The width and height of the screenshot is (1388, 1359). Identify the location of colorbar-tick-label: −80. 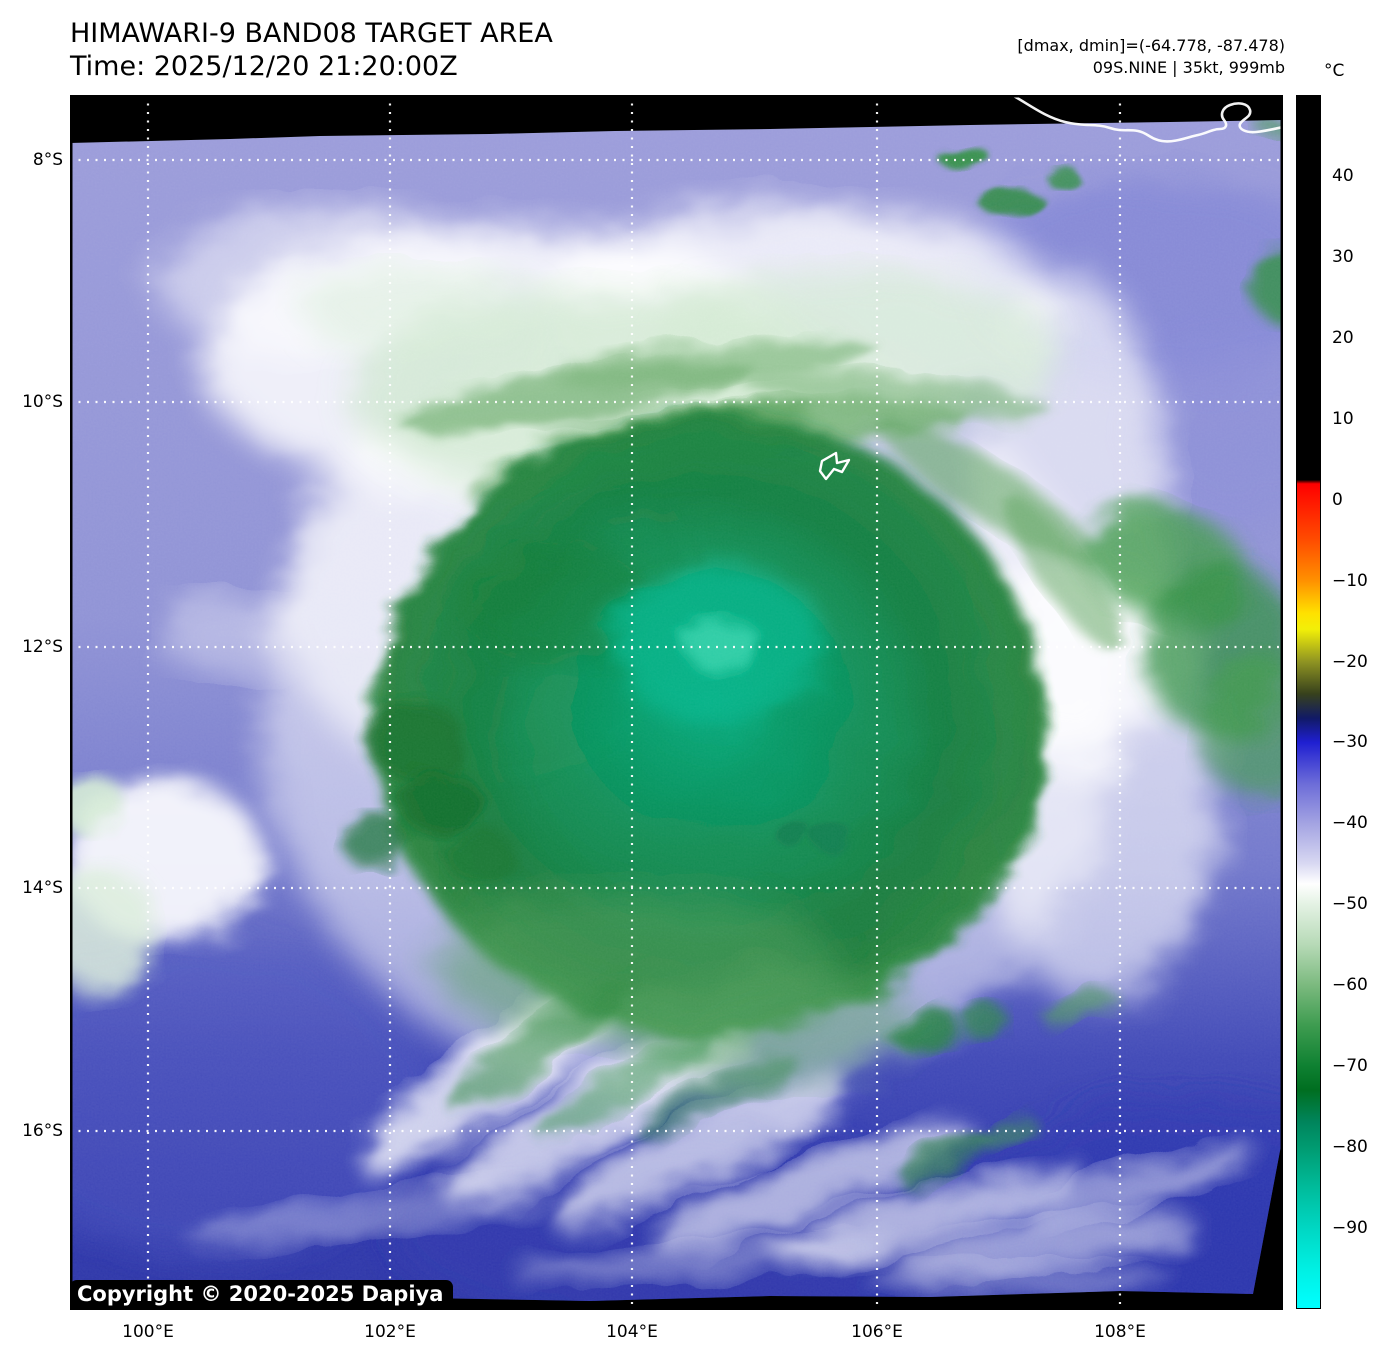
(1350, 1147).